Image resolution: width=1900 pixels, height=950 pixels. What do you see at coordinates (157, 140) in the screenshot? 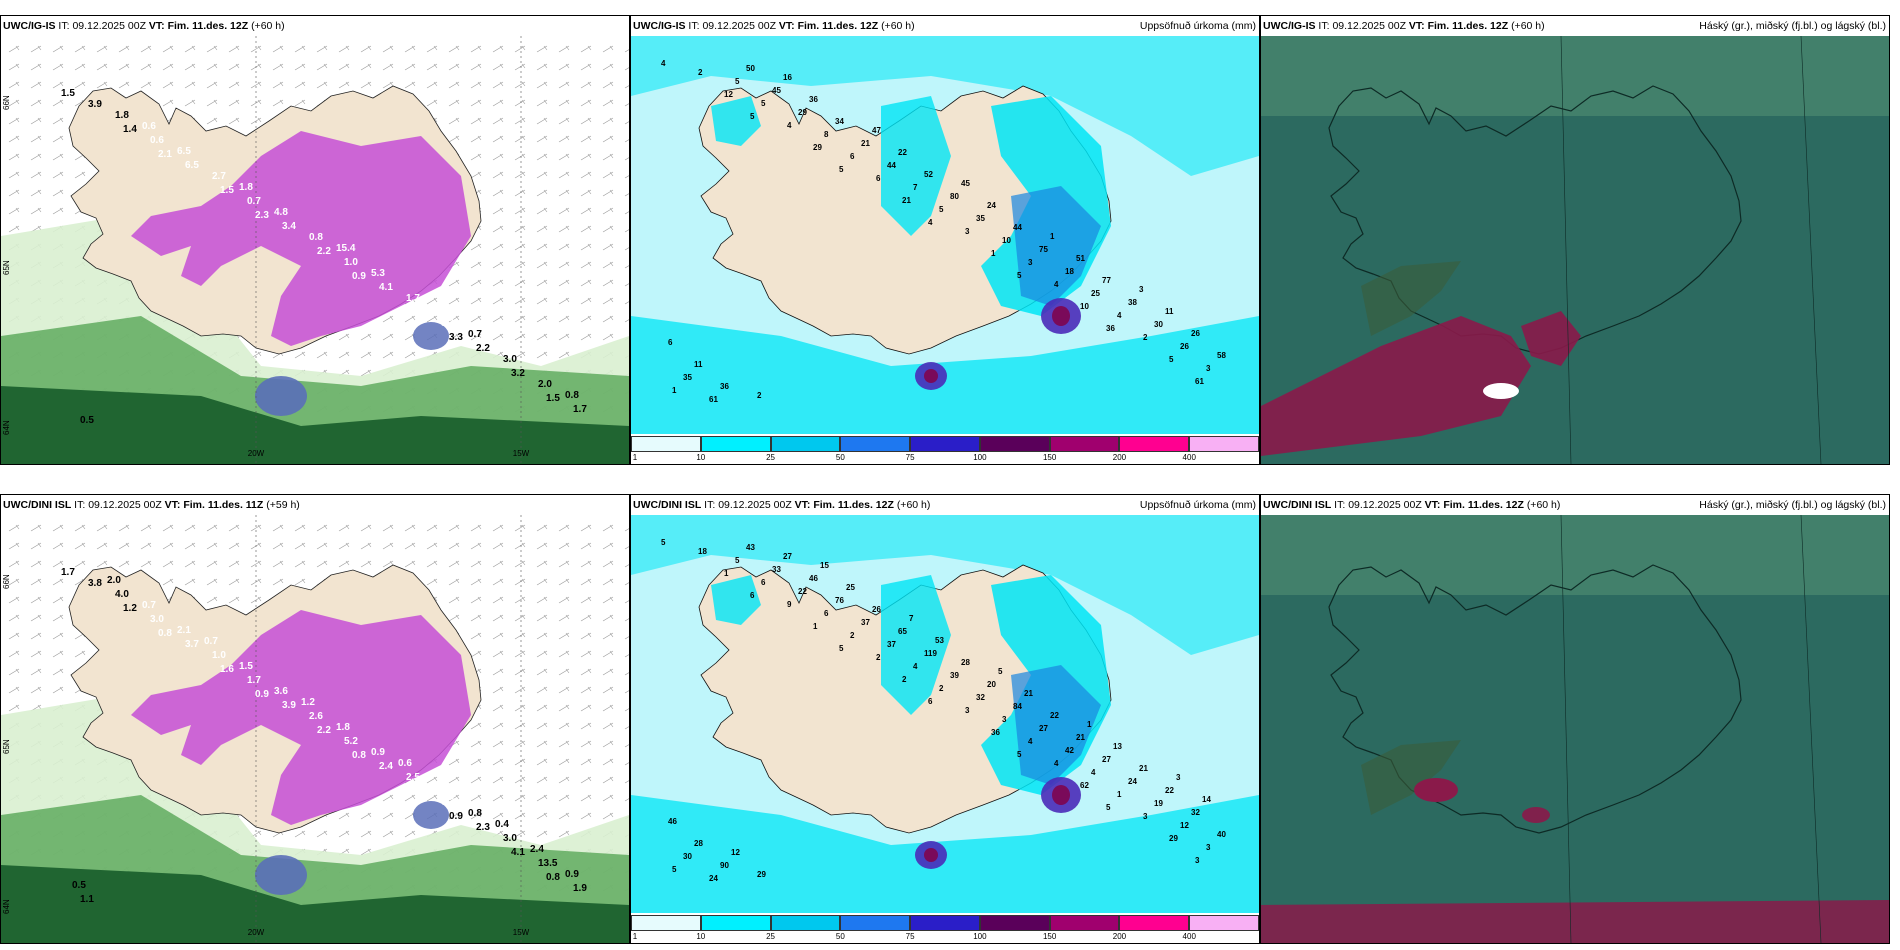
I see `snow-depth-label: 0.6` at bounding box center [157, 140].